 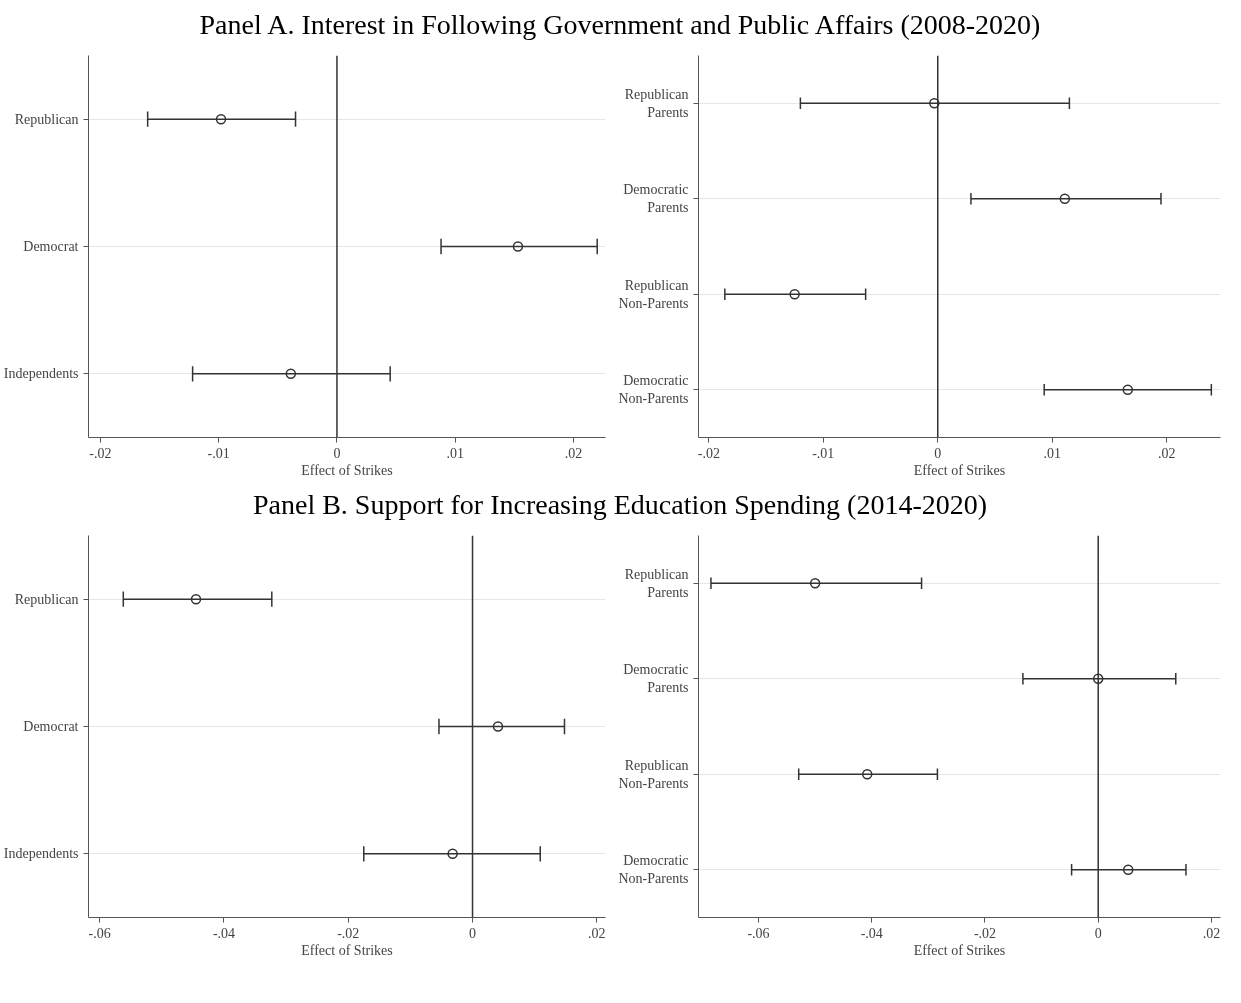 I want to click on chart-title: Panel A. Interest in Following Government and Public Affairs (2008-2020), so click(x=620, y=25).